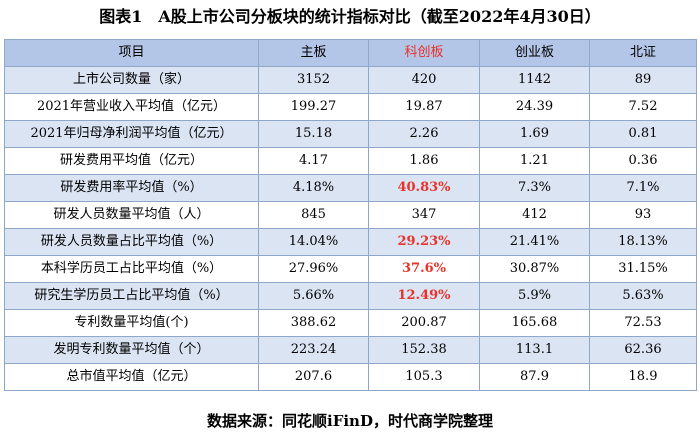 The width and height of the screenshot is (700, 441). What do you see at coordinates (424, 215) in the screenshot?
I see `cell-star-market: 347` at bounding box center [424, 215].